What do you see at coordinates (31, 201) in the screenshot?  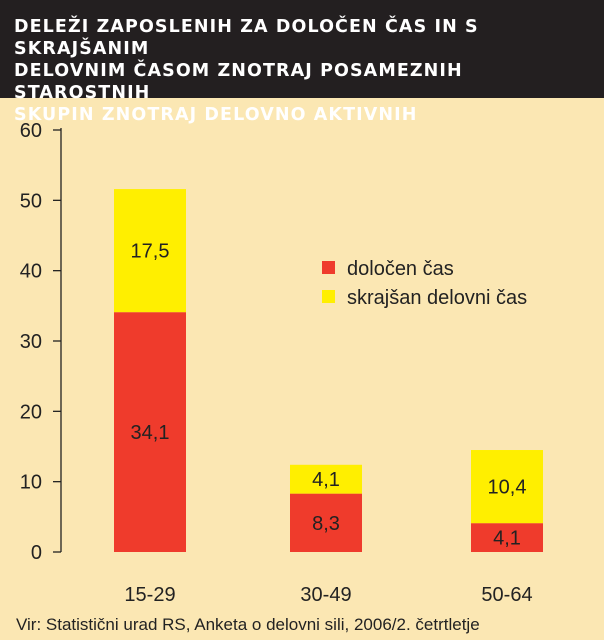 I see `y-tick-label: 50` at bounding box center [31, 201].